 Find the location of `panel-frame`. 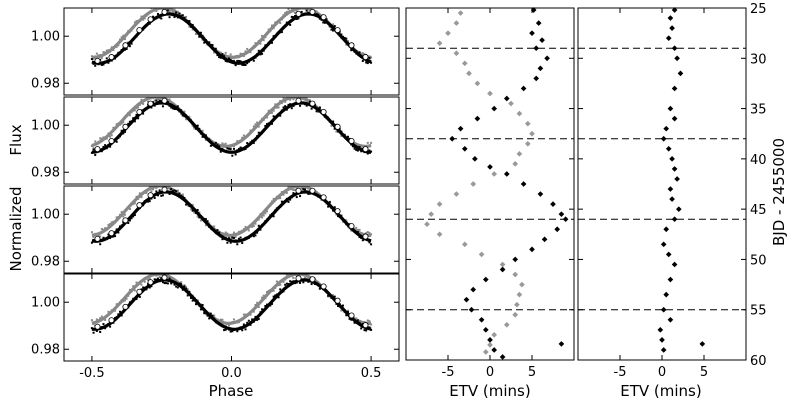

panel-frame is located at coordinates (231, 229).